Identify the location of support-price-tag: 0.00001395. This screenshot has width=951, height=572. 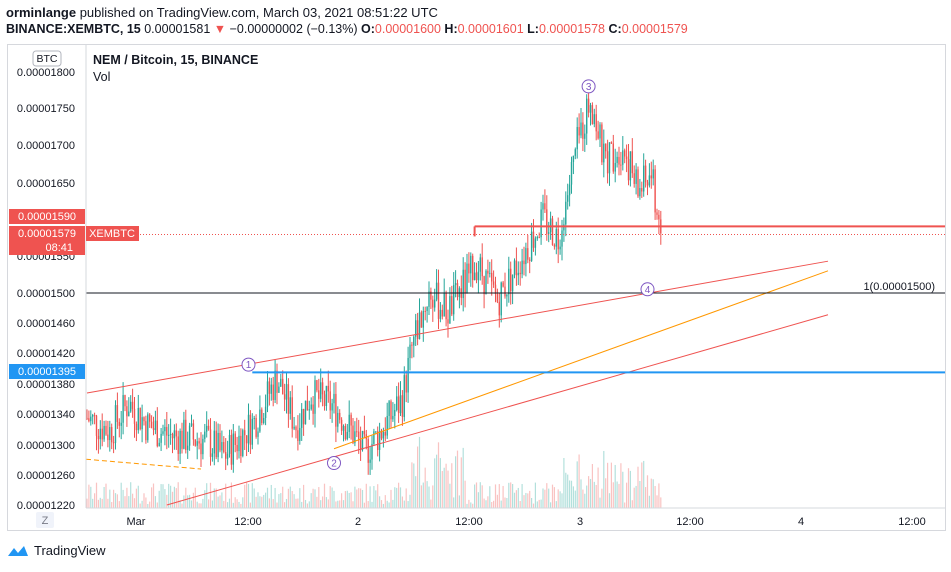
(47, 371).